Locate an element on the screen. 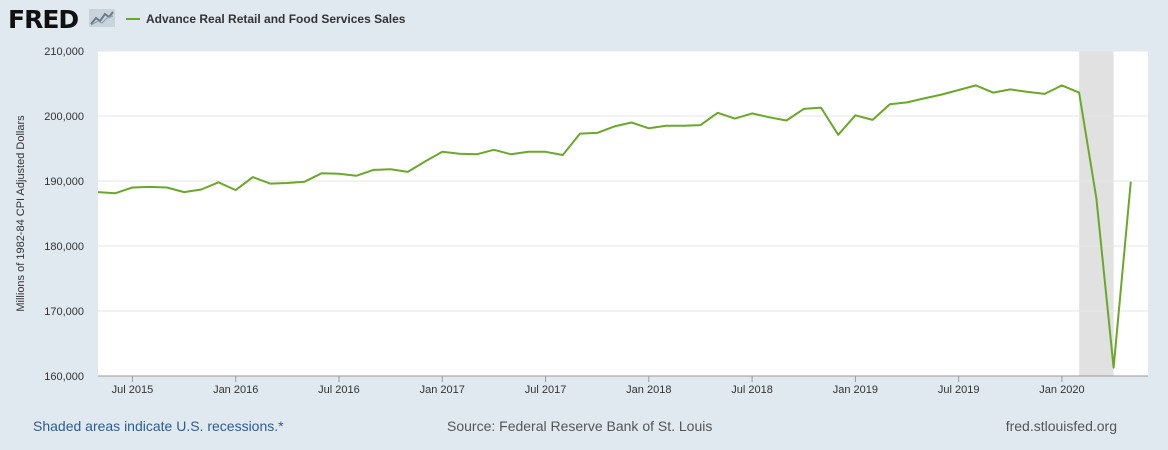 The image size is (1168, 450). fred-logo: FRED is located at coordinates (43, 19).